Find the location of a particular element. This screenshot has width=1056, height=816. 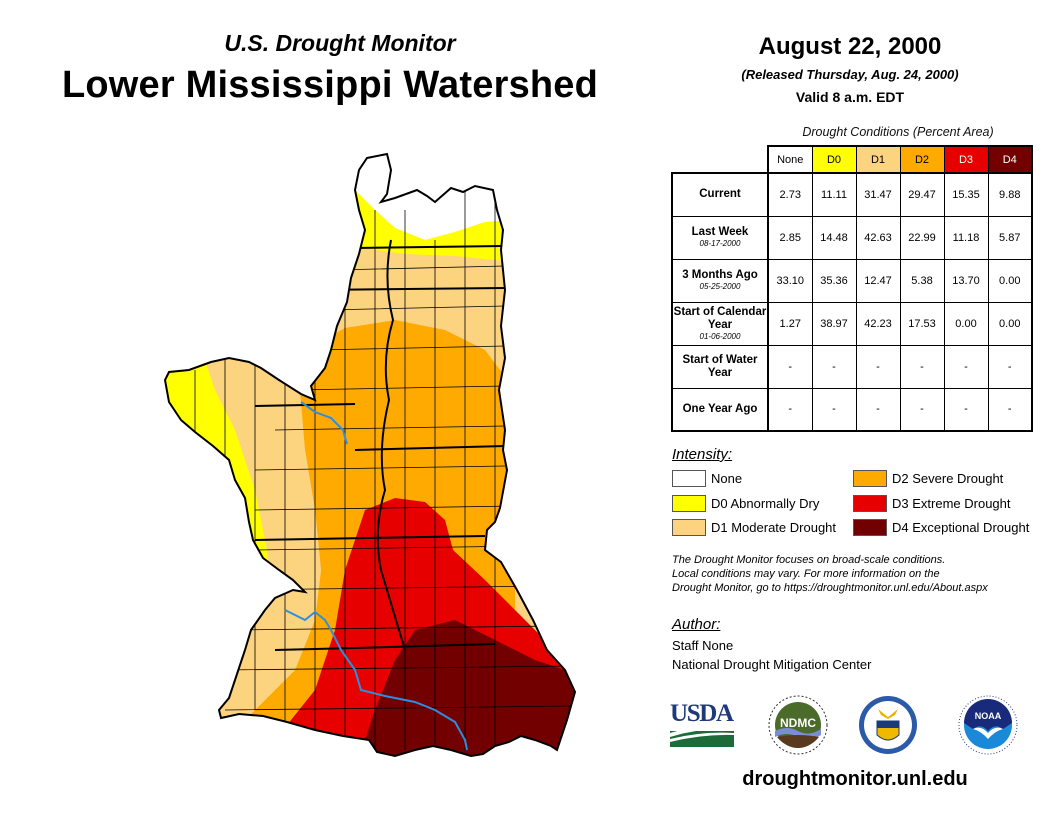

row-label: Start of Water Year is located at coordinates (720, 366).